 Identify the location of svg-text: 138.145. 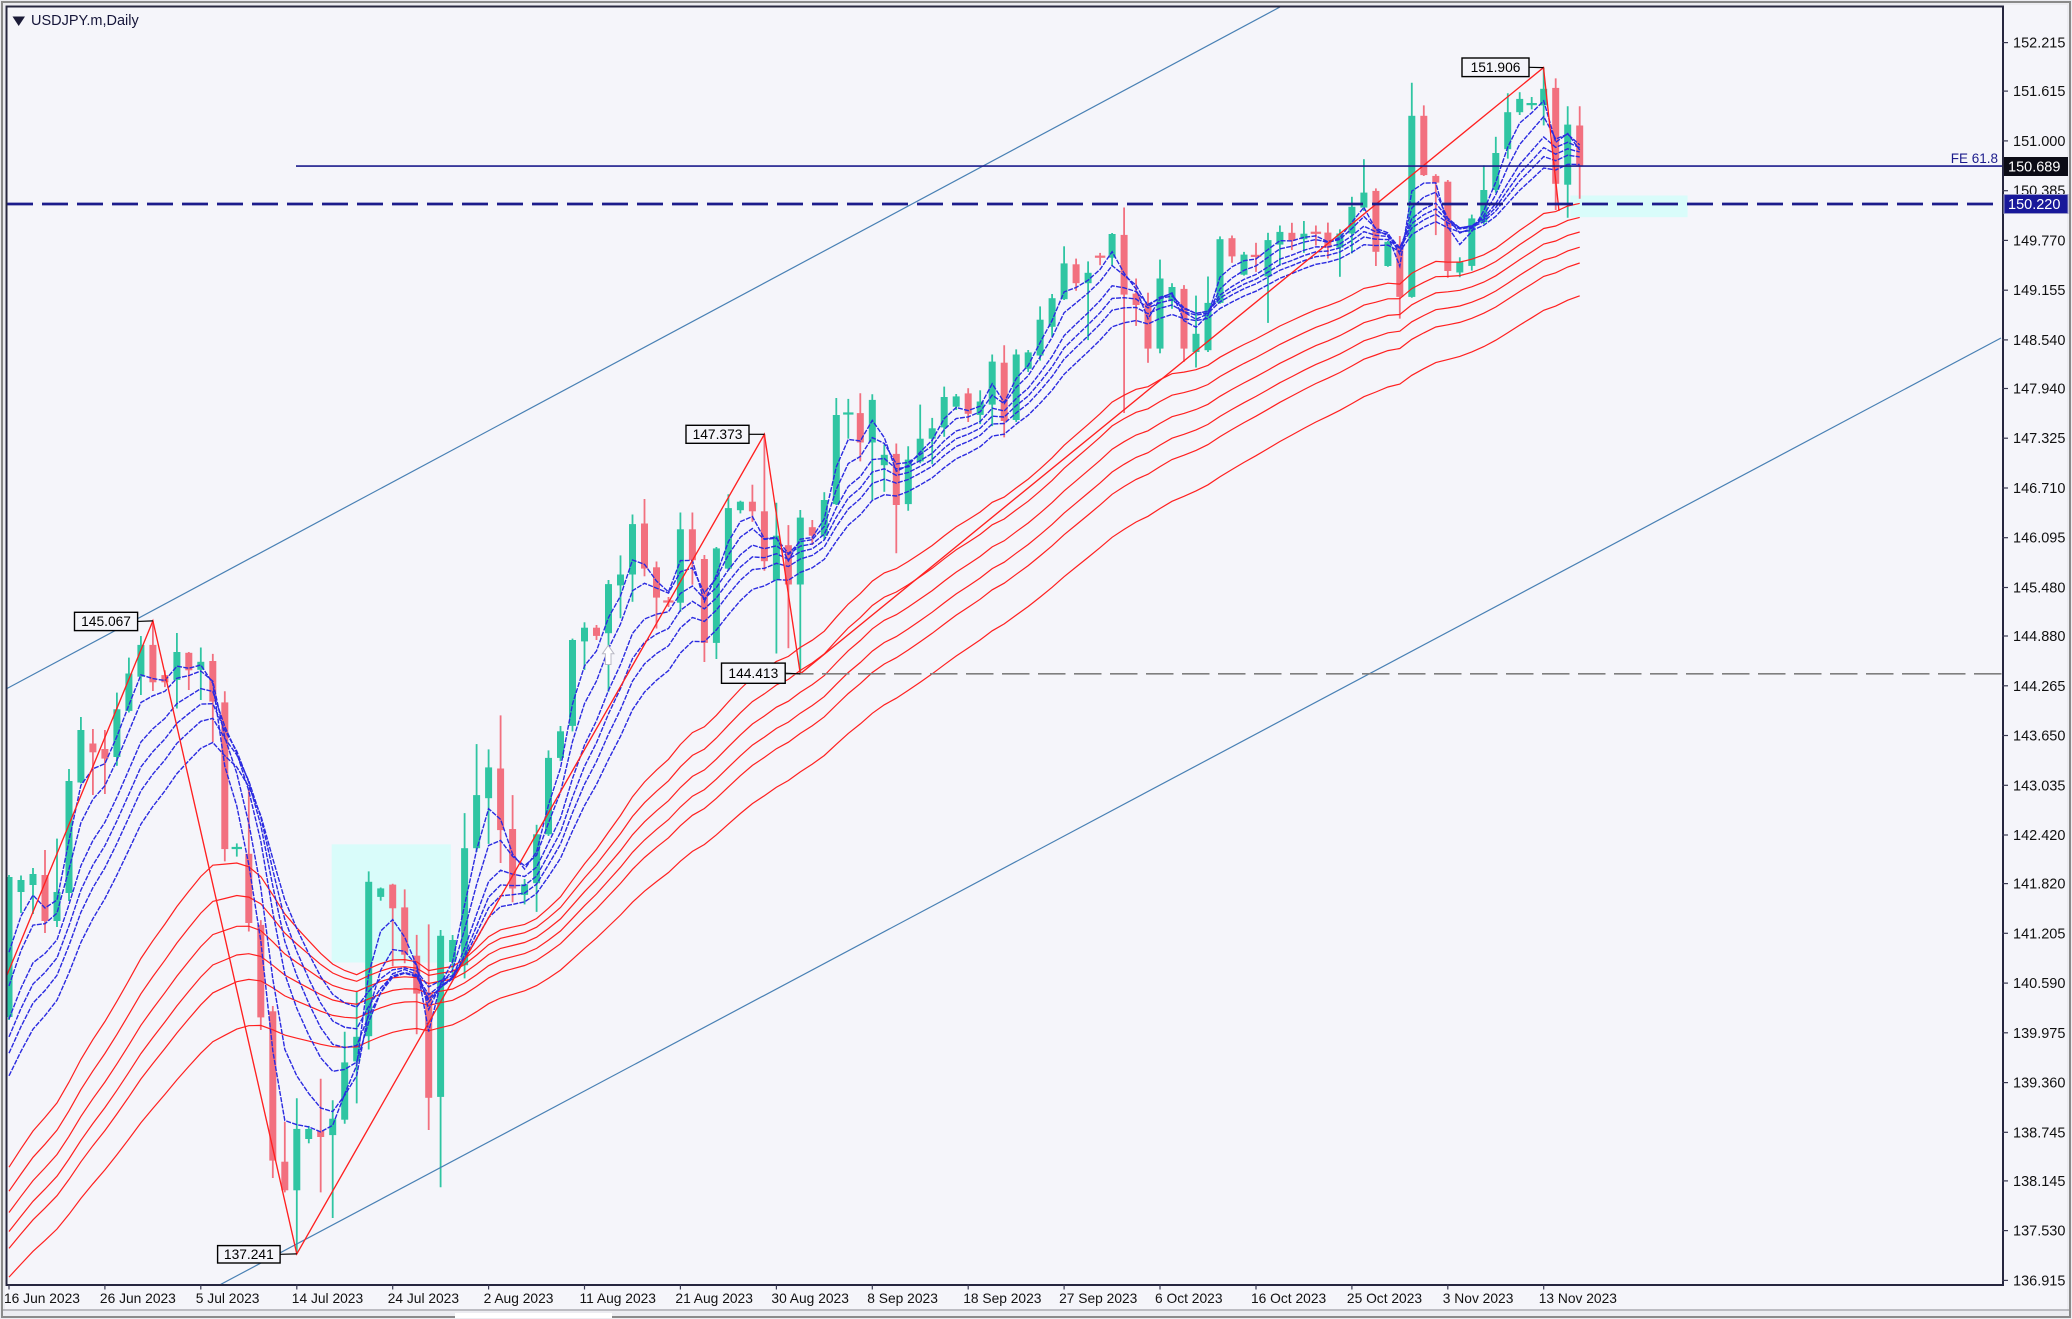
(2039, 1182).